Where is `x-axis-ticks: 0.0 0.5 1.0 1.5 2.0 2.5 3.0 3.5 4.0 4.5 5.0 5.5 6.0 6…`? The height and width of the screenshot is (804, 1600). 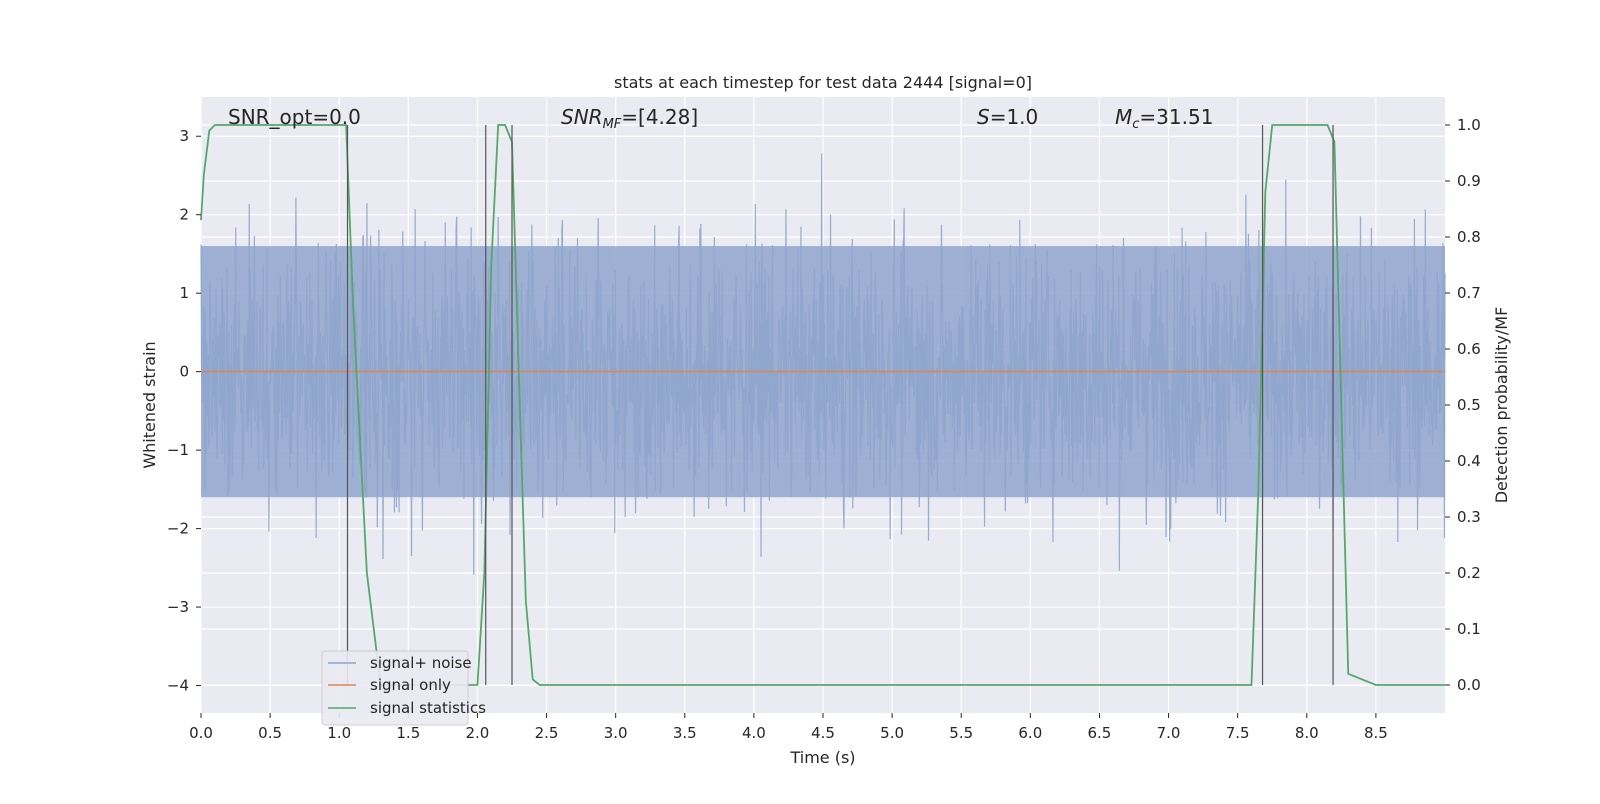 x-axis-ticks: 0.0 0.5 1.0 1.5 2.0 2.5 3.0 3.5 4.0 4.5 5.0 5.5 6.0 6… is located at coordinates (788, 727).